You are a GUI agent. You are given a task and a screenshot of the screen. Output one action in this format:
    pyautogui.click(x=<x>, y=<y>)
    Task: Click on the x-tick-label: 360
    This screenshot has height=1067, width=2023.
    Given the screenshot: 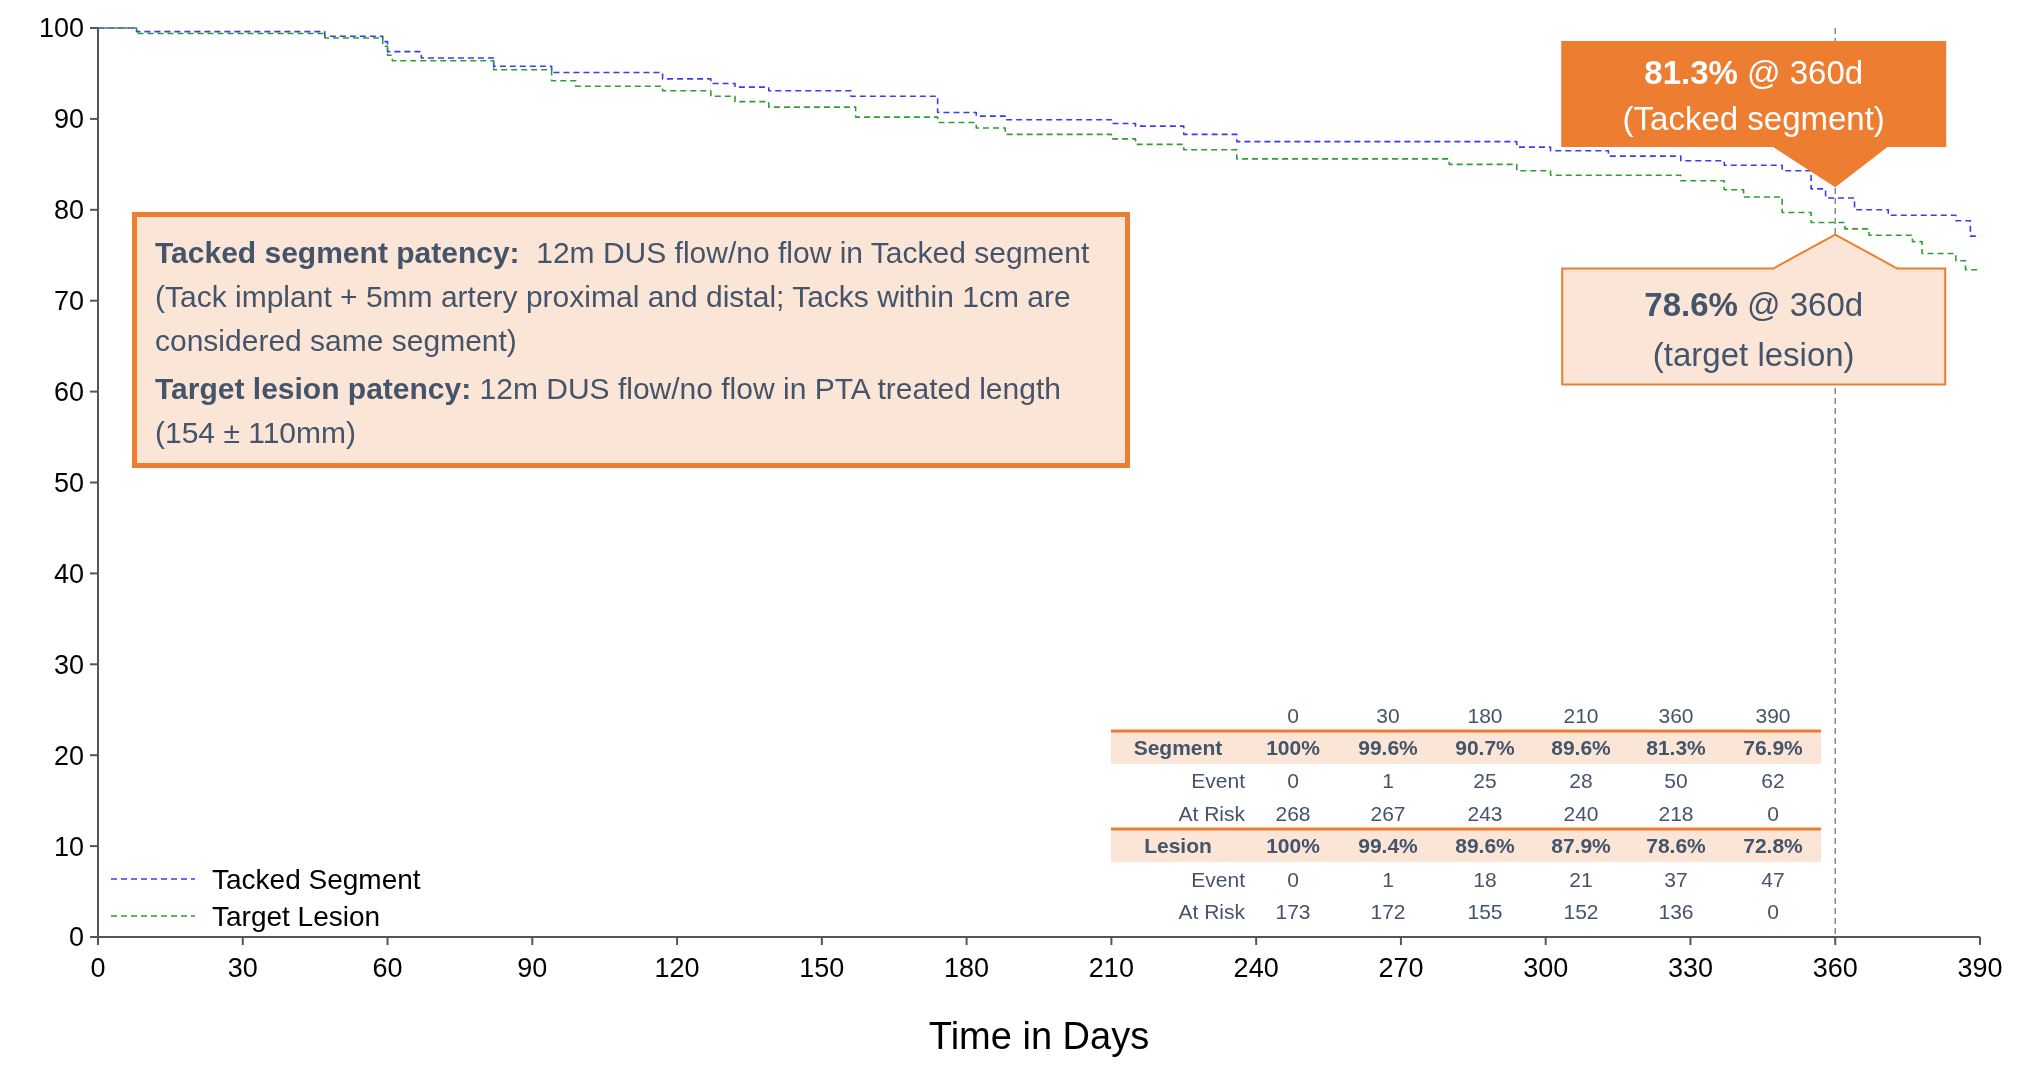 What is the action you would take?
    pyautogui.click(x=1835, y=968)
    